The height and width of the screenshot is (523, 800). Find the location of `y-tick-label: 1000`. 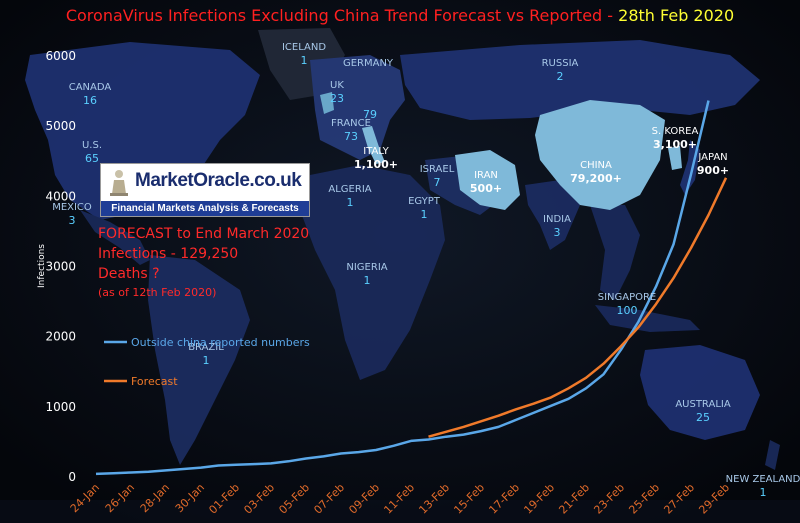

y-tick-label: 1000 is located at coordinates (60, 407).